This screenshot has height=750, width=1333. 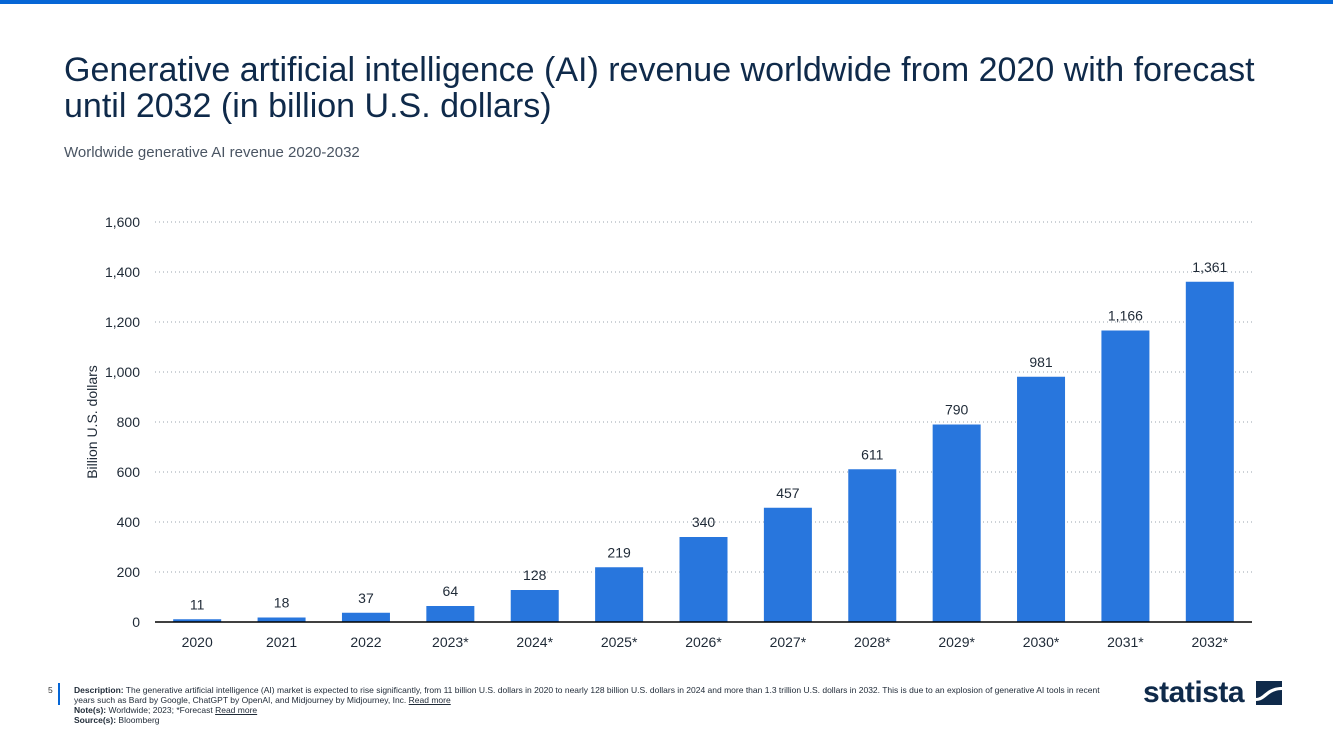 I want to click on x-tick-label: 2021, so click(x=281, y=642).